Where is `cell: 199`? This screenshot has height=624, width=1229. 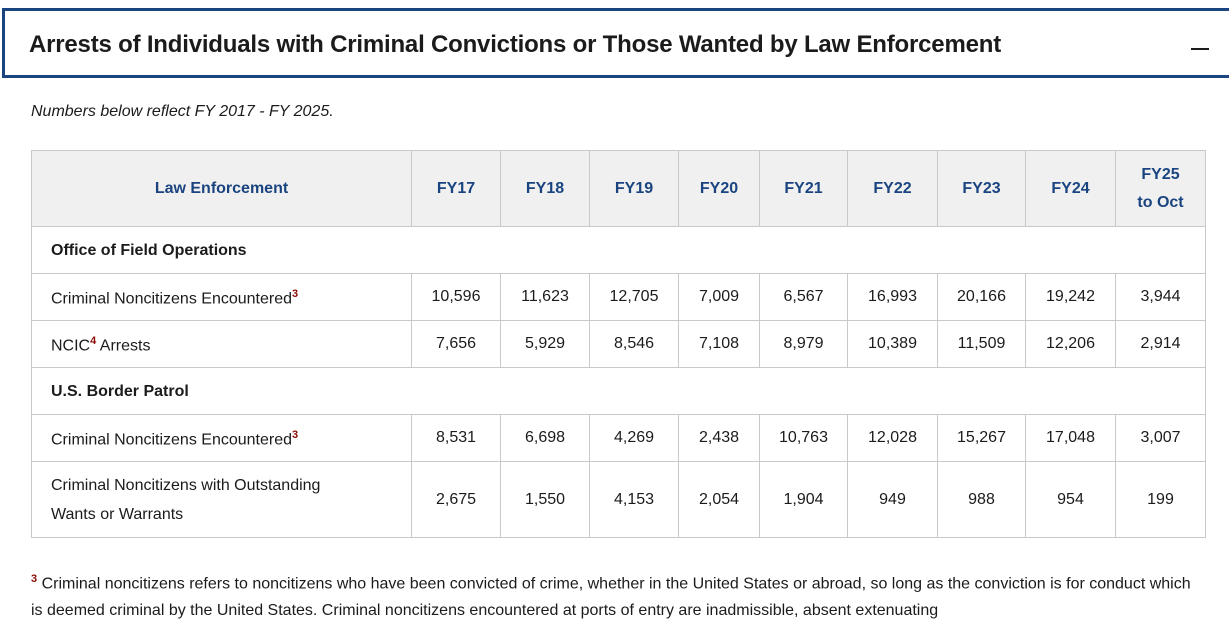
cell: 199 is located at coordinates (1160, 499).